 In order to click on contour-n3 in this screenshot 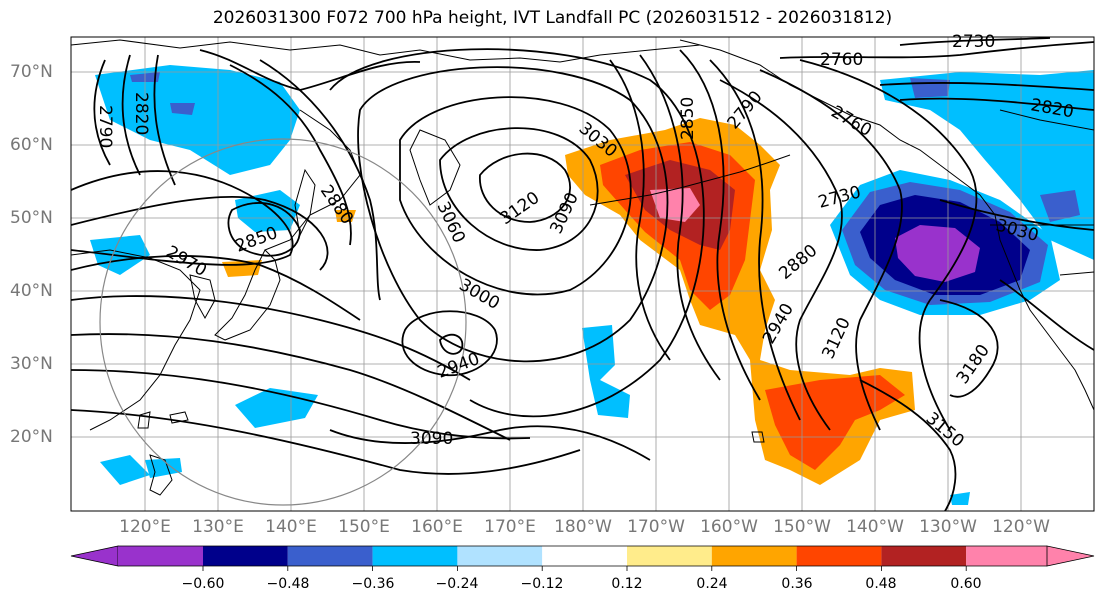, I will do `click(320, 180)`.